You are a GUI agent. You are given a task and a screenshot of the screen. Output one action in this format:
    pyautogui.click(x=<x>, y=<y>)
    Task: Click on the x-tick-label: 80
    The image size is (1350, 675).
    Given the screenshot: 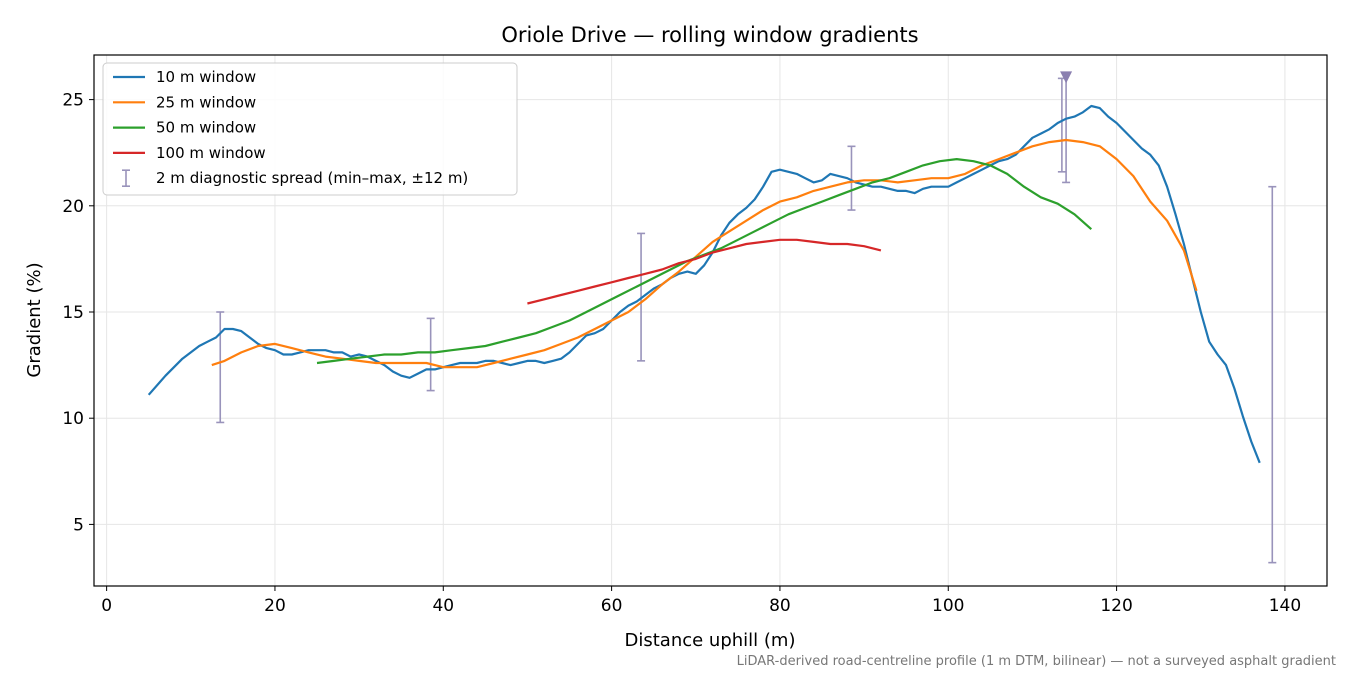 What is the action you would take?
    pyautogui.click(x=780, y=606)
    